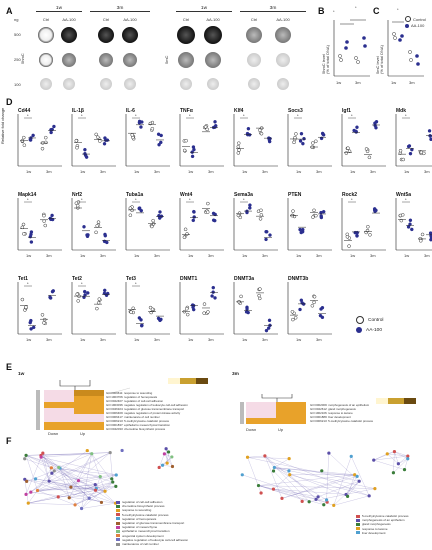 Image resolution: width=432 pixels, height=550 pixels. I want to click on b-x-1w: 1w, so click(339, 82).